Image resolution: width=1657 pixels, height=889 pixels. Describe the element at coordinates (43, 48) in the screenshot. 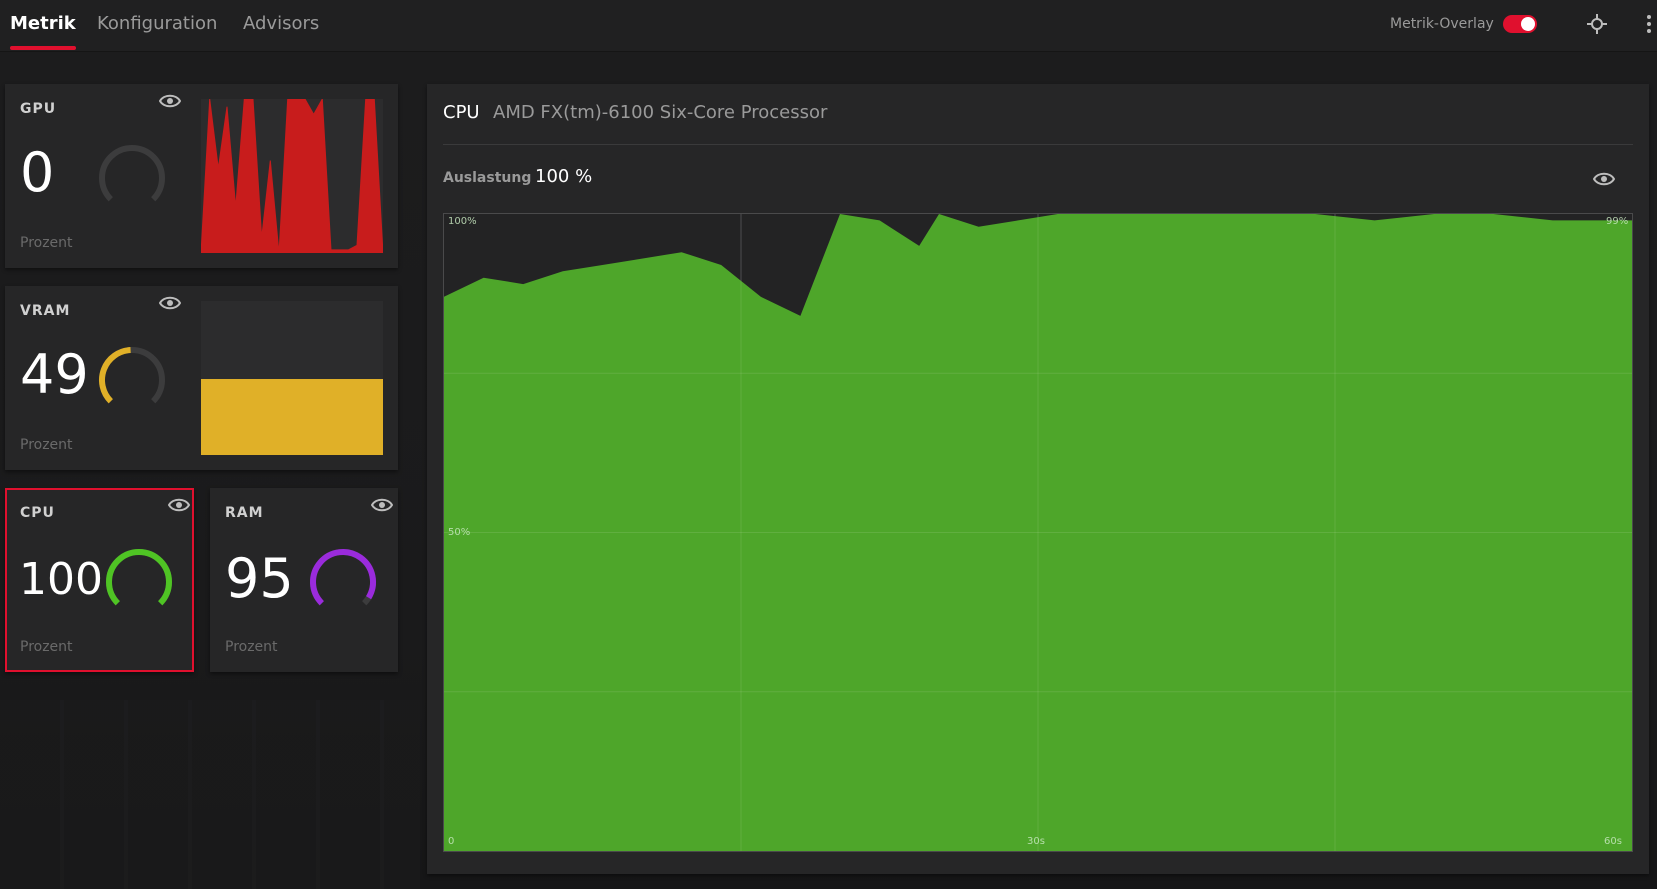

I see `active-tab-indicator` at that location.